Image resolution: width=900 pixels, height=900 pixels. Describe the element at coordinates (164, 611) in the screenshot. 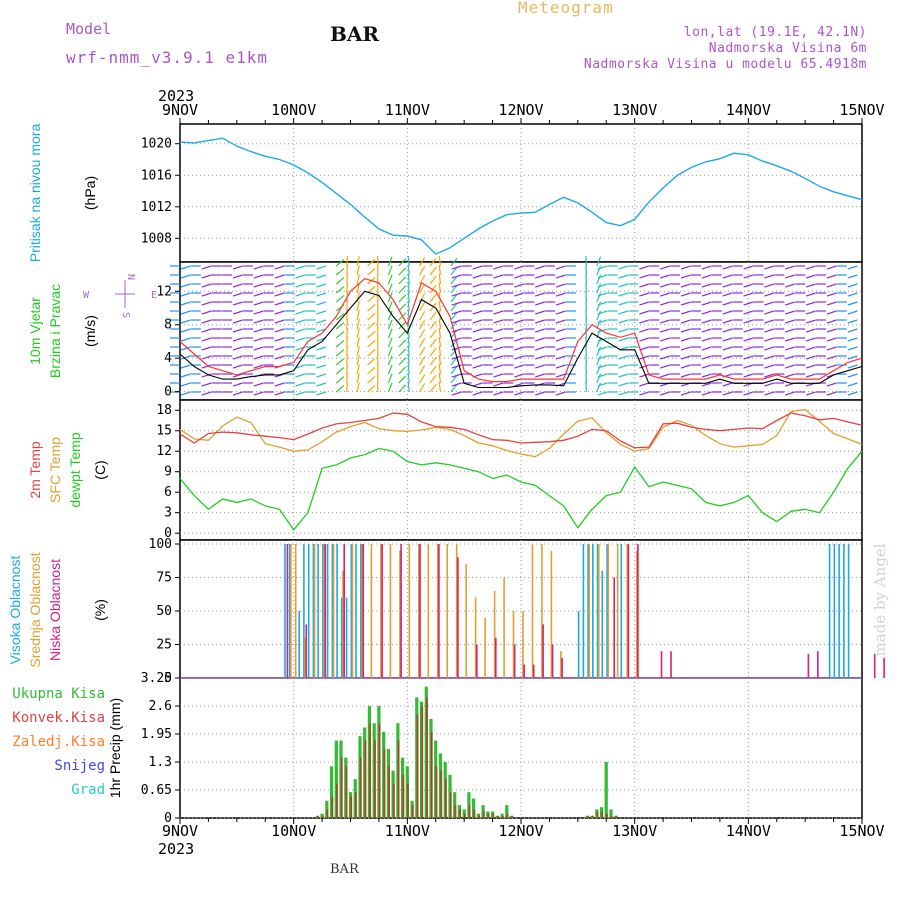

I see `cloud-y-tick-label: 50` at that location.